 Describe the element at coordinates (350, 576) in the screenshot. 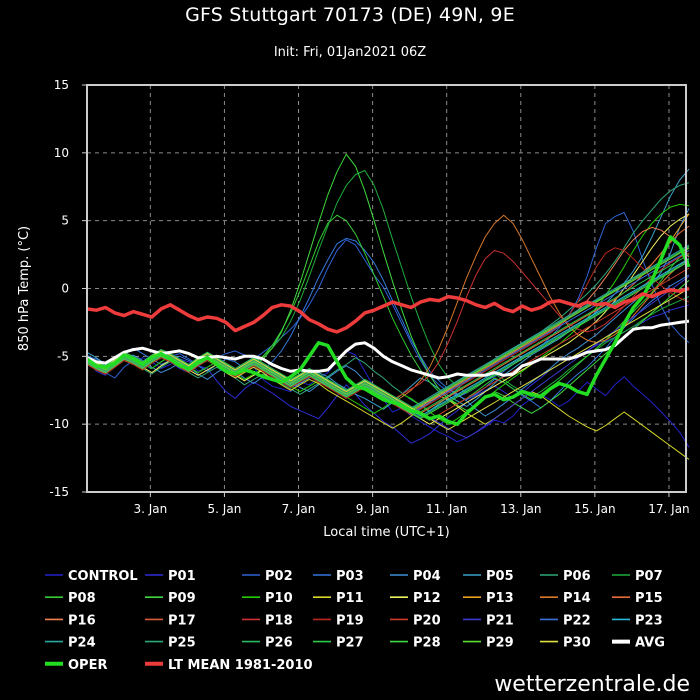

I see `legend-label: P03` at that location.